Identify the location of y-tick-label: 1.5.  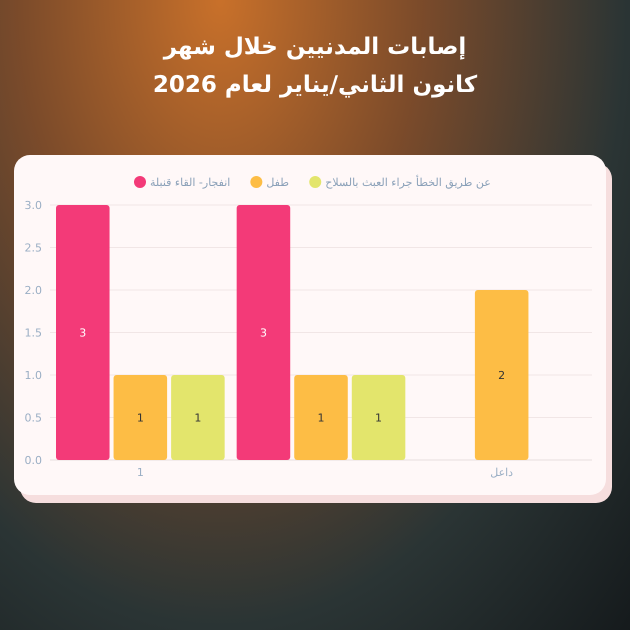
(33, 333).